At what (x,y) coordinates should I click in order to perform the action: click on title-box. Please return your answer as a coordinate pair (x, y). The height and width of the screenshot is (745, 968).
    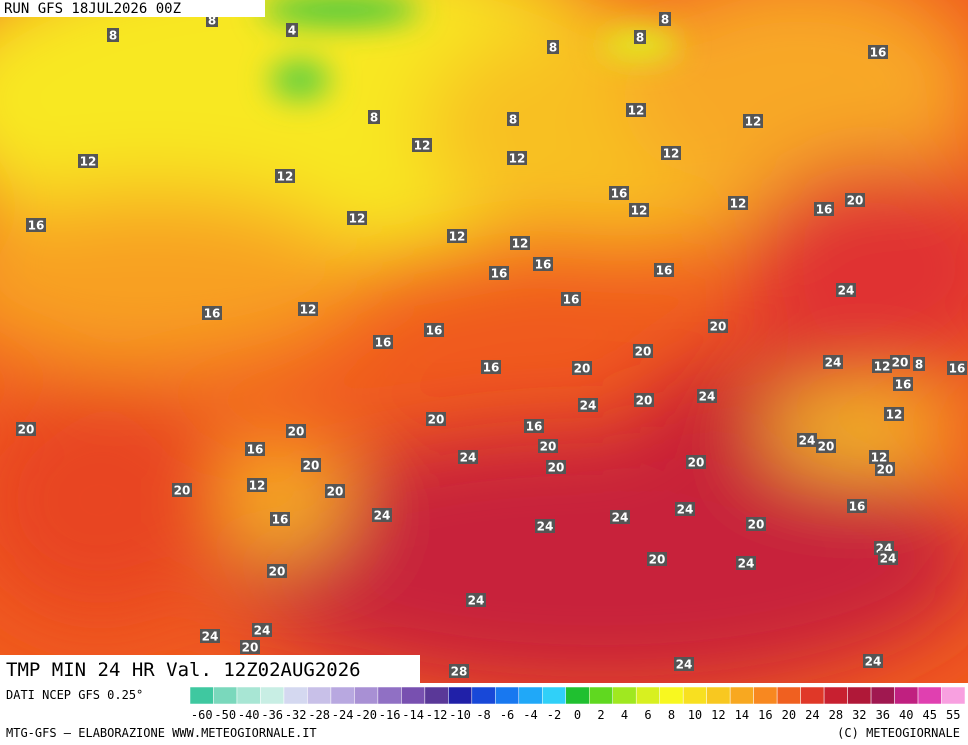
    Looking at the image, I should click on (210, 669).